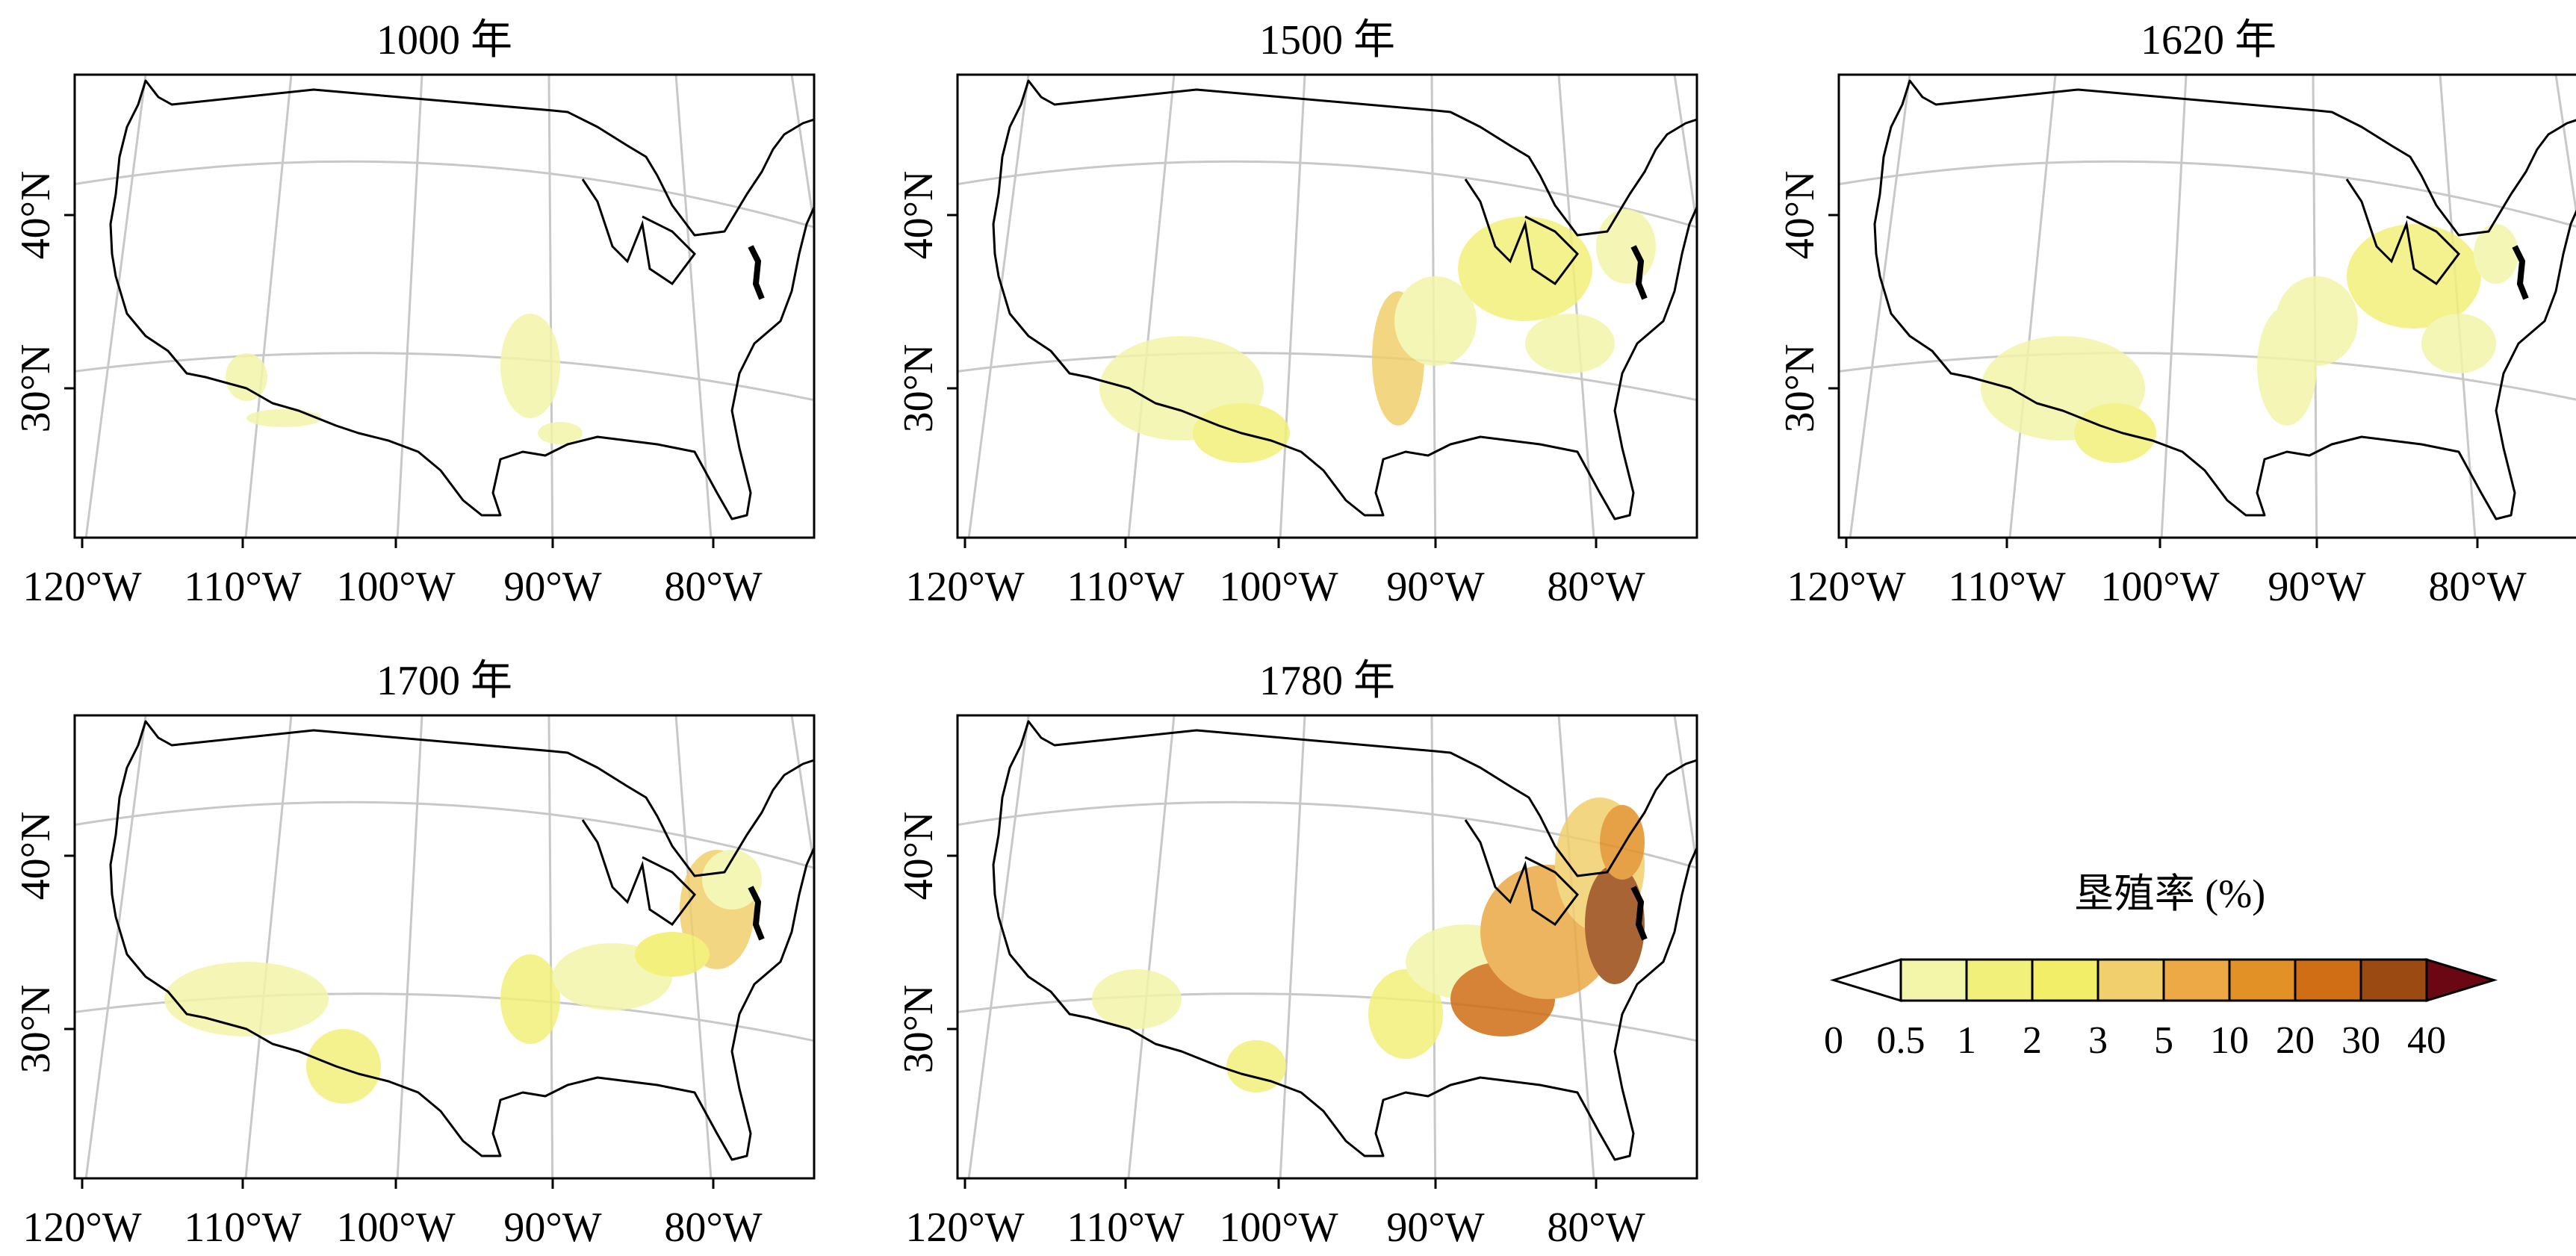 The width and height of the screenshot is (2576, 1256). What do you see at coordinates (444, 40) in the screenshot?
I see `panel-title: 1000 年` at bounding box center [444, 40].